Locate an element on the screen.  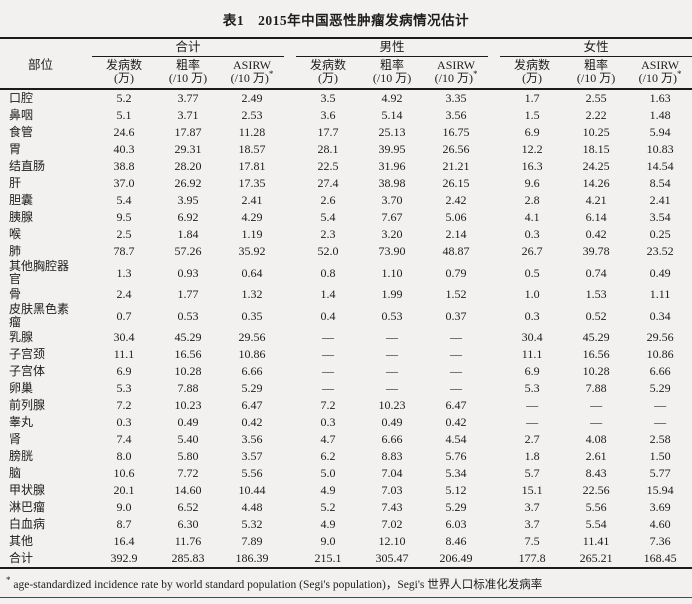
value-cell: 4.9 is located at coordinates (328, 490).